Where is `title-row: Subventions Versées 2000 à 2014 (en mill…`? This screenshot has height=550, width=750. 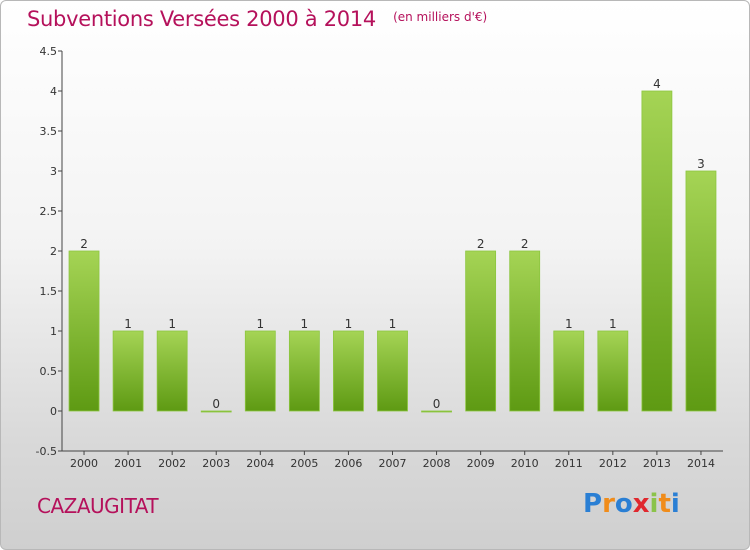
title-row: Subventions Versées 2000 à 2014 (en mill… is located at coordinates (257, 19).